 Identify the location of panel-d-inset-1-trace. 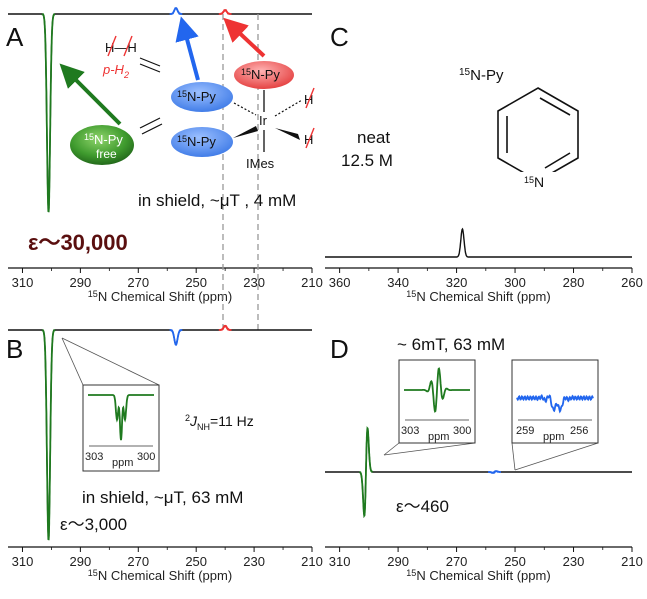
(437, 390).